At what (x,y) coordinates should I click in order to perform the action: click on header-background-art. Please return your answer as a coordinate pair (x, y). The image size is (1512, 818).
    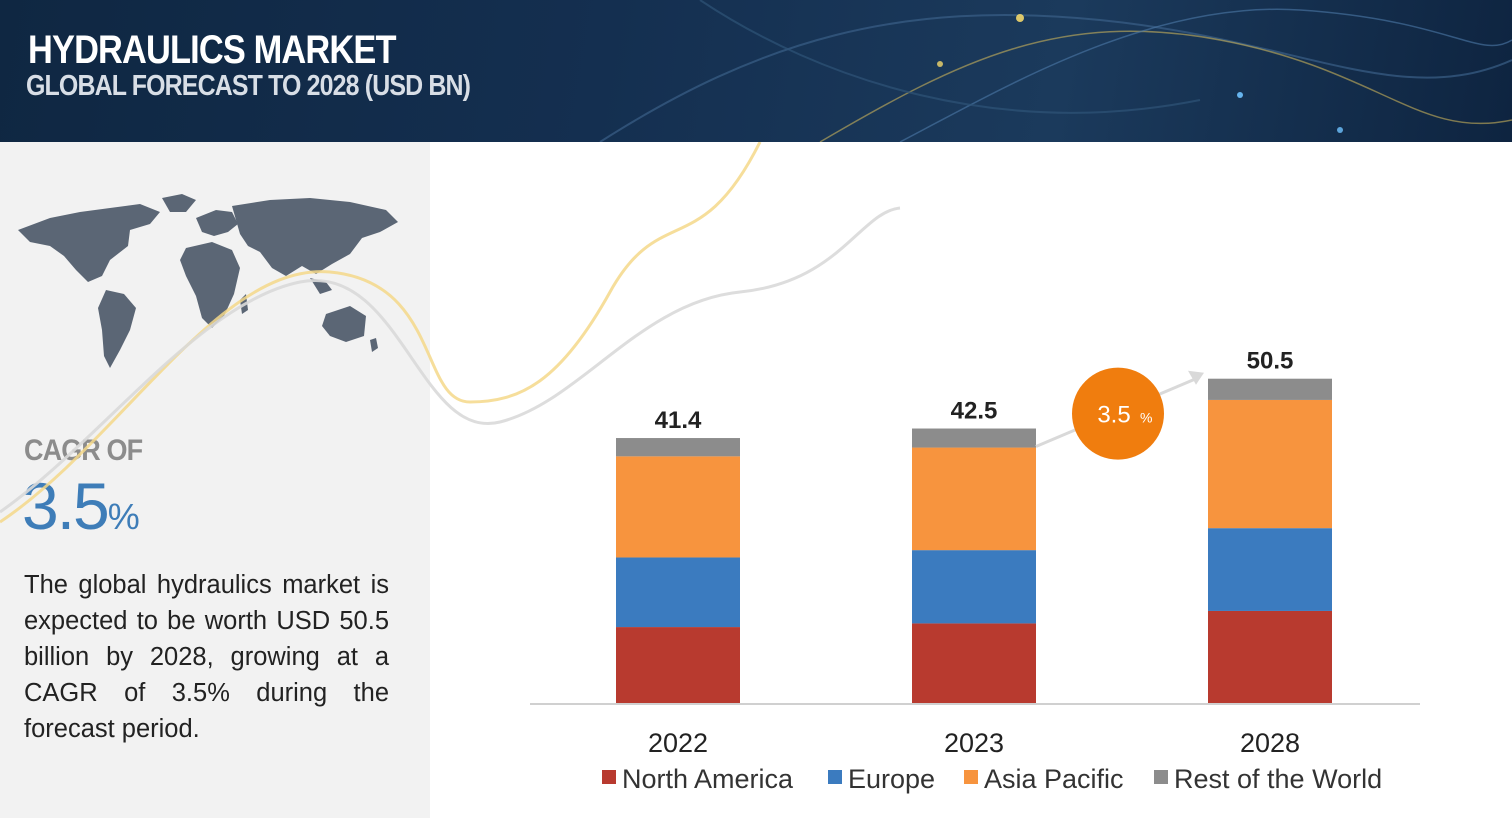
    Looking at the image, I should click on (1055, 71).